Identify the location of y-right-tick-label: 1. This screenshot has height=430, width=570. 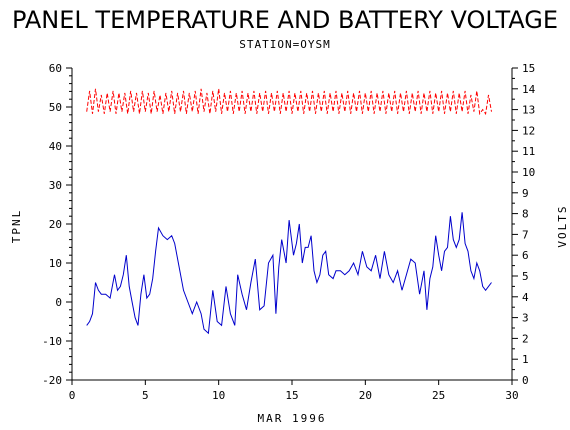
(525, 359).